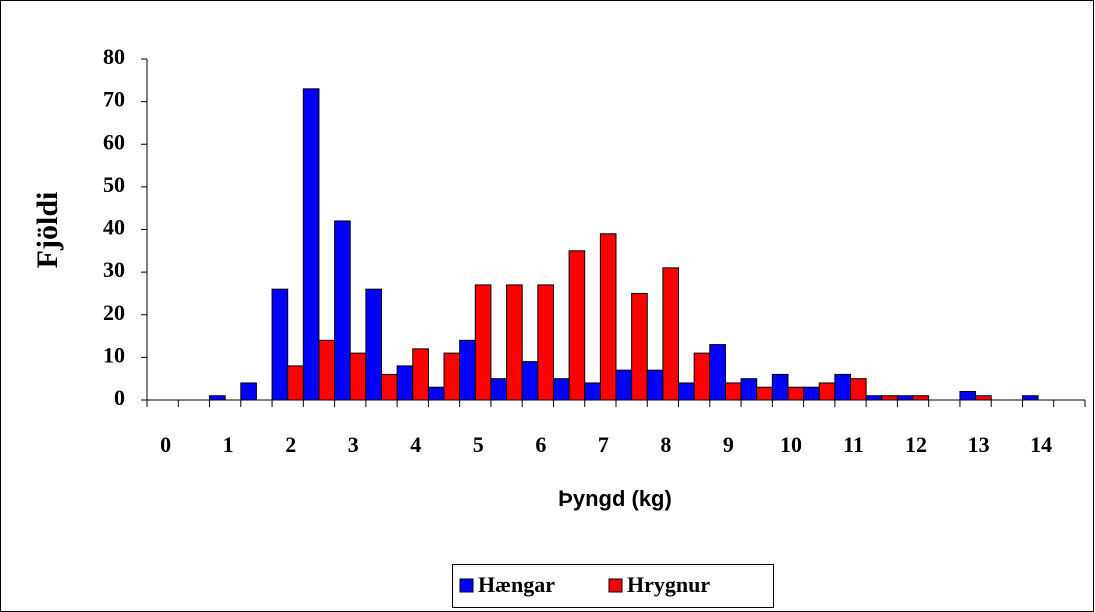 The width and height of the screenshot is (1095, 612). What do you see at coordinates (165, 444) in the screenshot?
I see `x-tick-label: 0` at bounding box center [165, 444].